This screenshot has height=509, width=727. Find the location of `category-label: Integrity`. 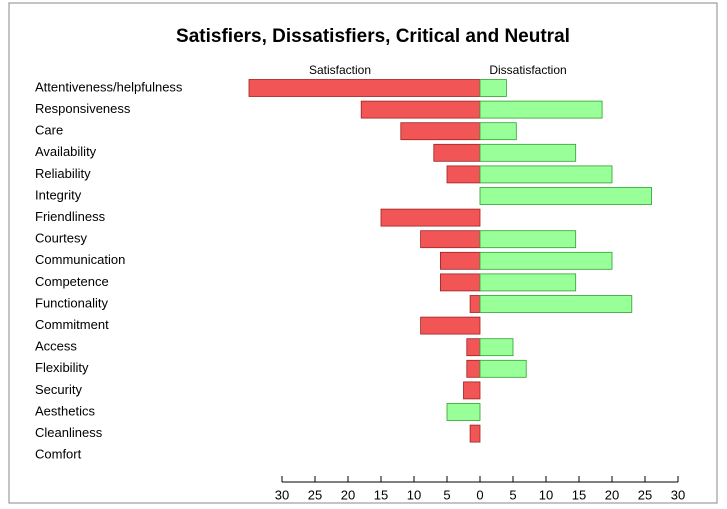

category-label: Integrity is located at coordinates (58, 194).